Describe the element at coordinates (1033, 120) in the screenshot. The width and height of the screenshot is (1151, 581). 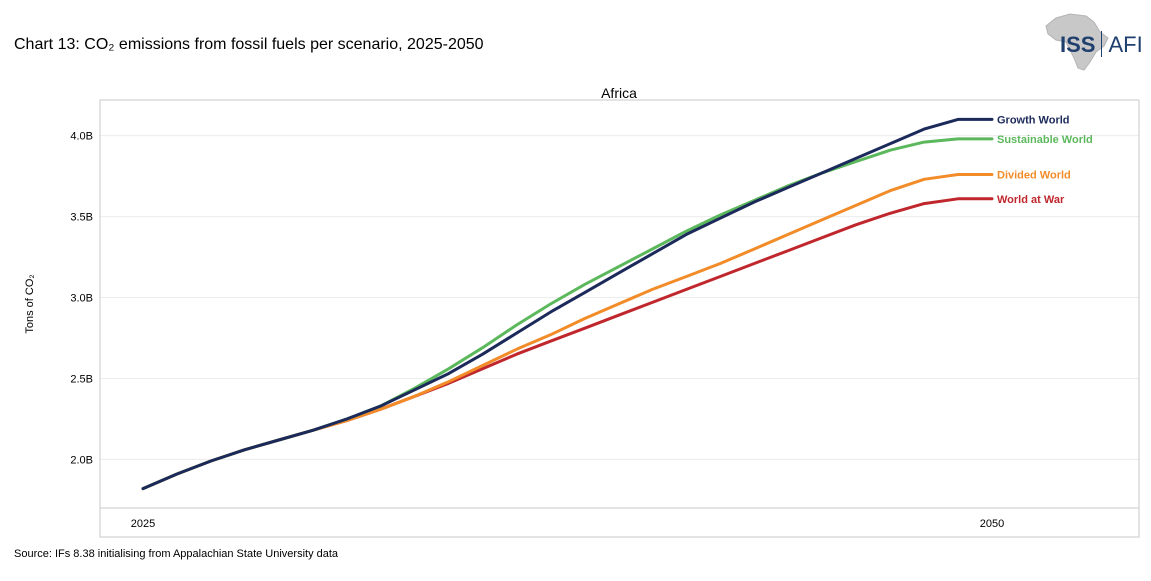
I see `series-label-growth-world: Growth World` at that location.